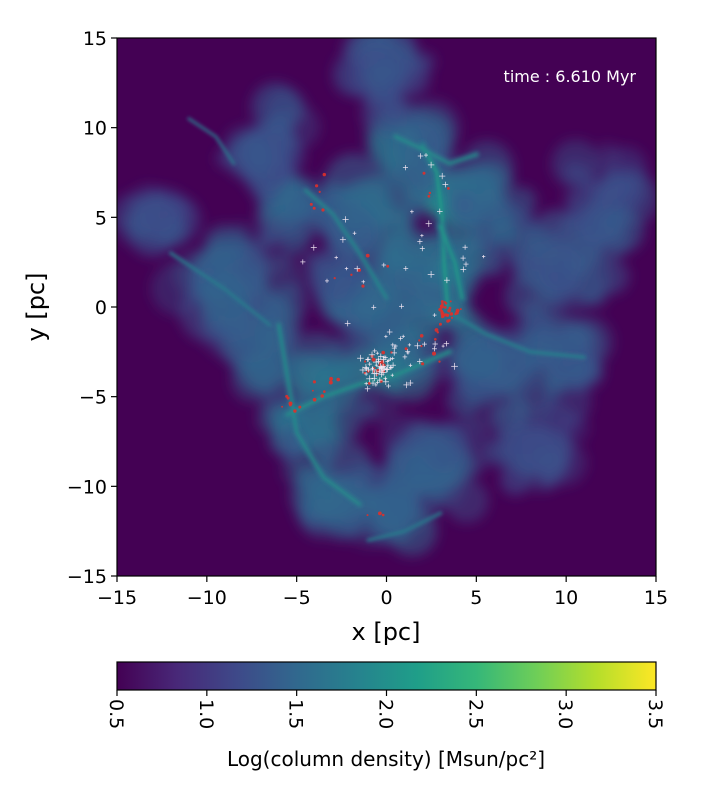 The width and height of the screenshot is (718, 805). Describe the element at coordinates (93, 398) in the screenshot. I see `y-tick-label: −5` at that location.